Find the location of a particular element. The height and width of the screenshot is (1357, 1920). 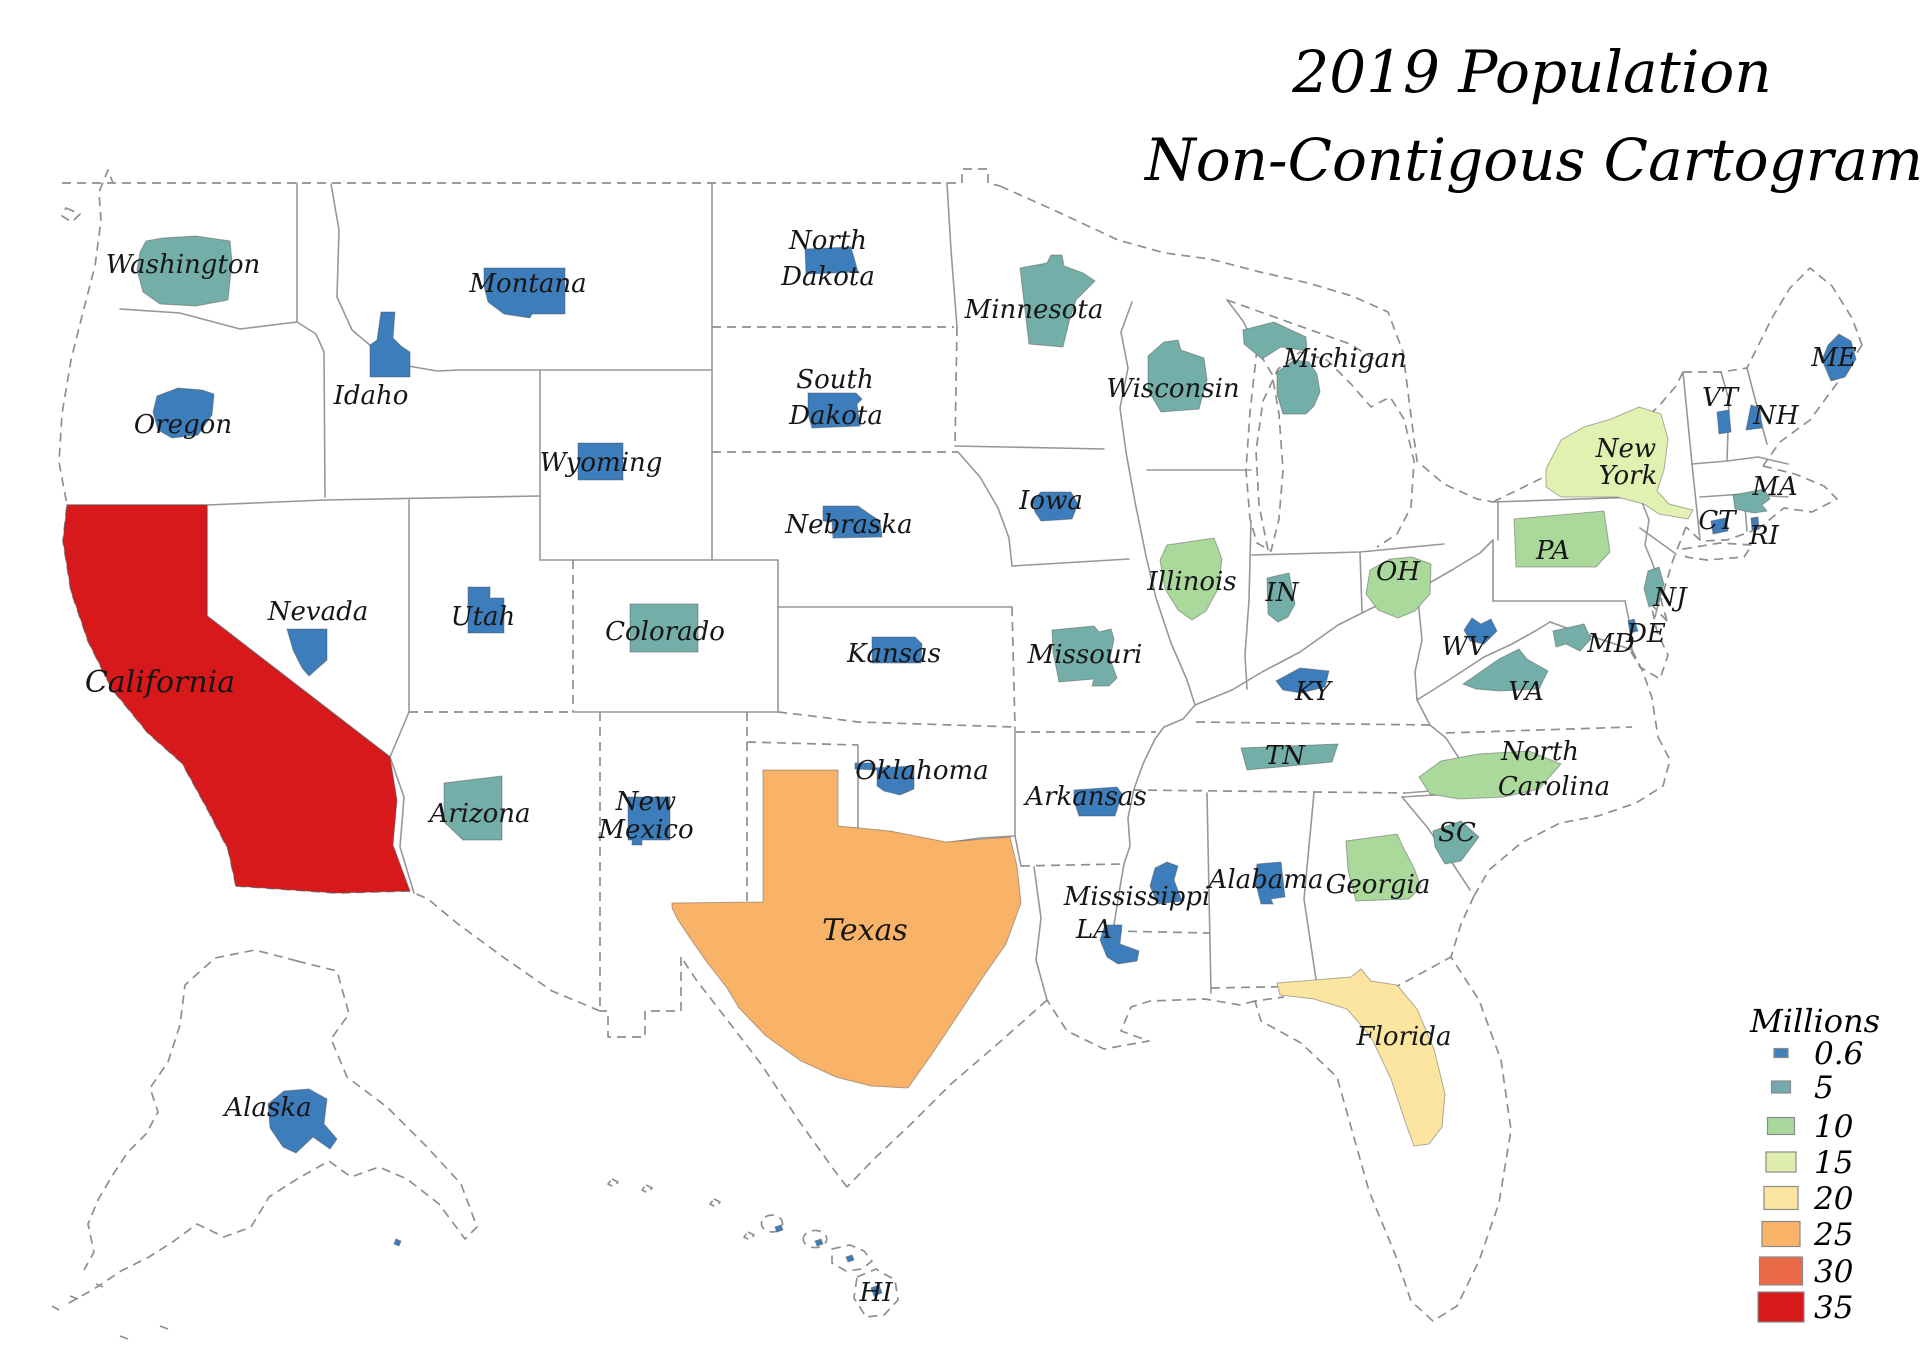

state-label-pa: PA is located at coordinates (1552, 551).